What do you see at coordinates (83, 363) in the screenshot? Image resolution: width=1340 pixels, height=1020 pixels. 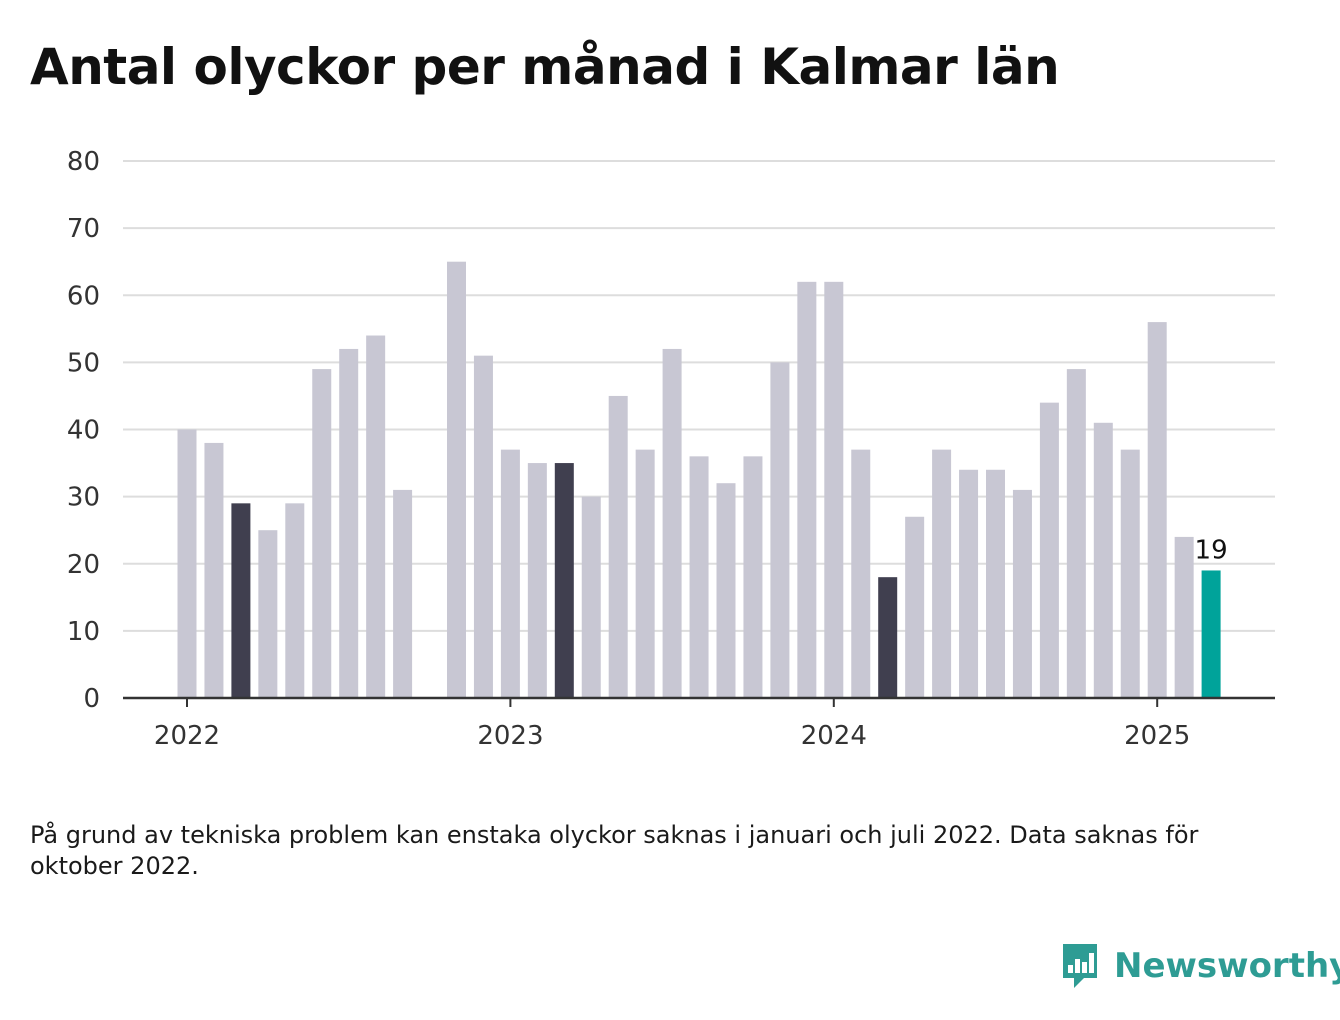 I see `y-tick-label: 50` at bounding box center [83, 363].